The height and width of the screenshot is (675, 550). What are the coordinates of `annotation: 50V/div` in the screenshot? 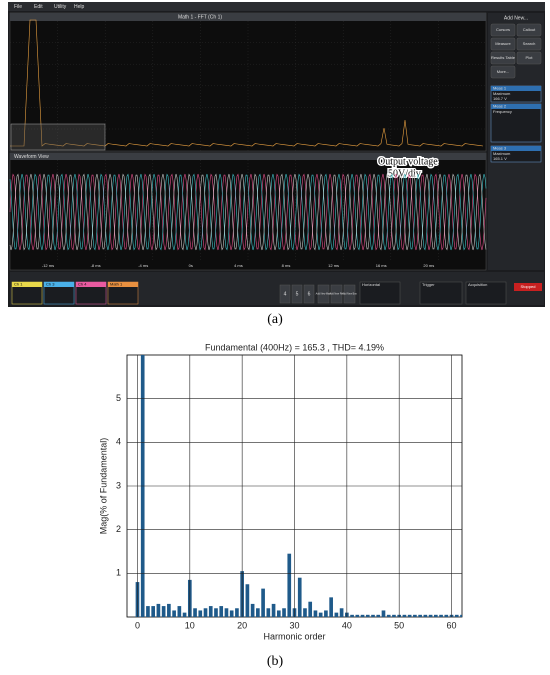 It's located at (404, 173).